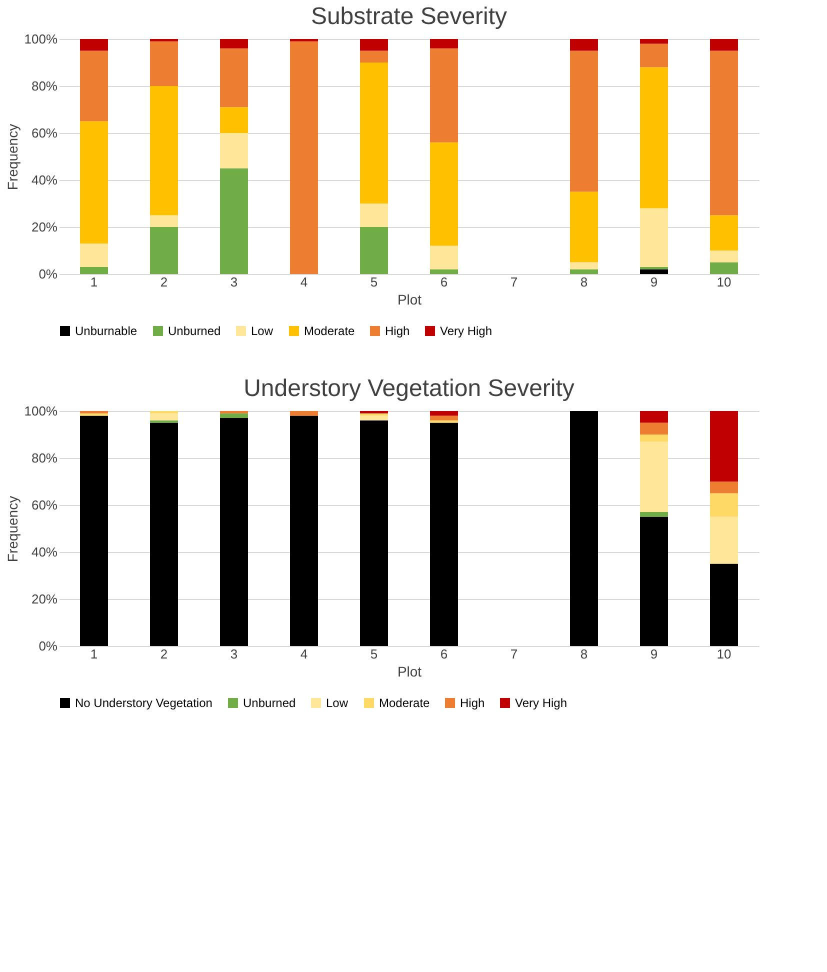  Describe the element at coordinates (44, 505) in the screenshot. I see `y-tick-label: 60%` at that location.